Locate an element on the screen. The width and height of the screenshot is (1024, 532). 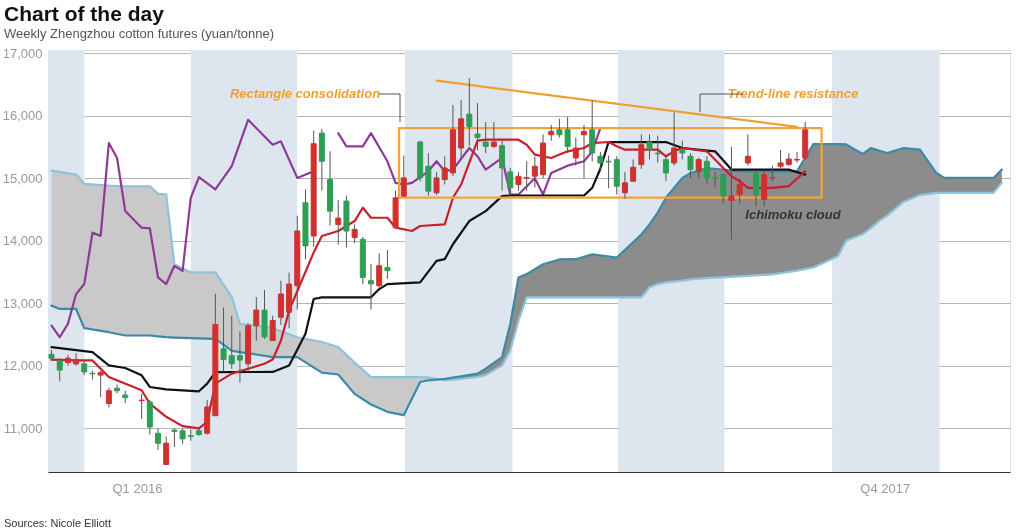
chart-title: Chart of the day is located at coordinates (84, 14).